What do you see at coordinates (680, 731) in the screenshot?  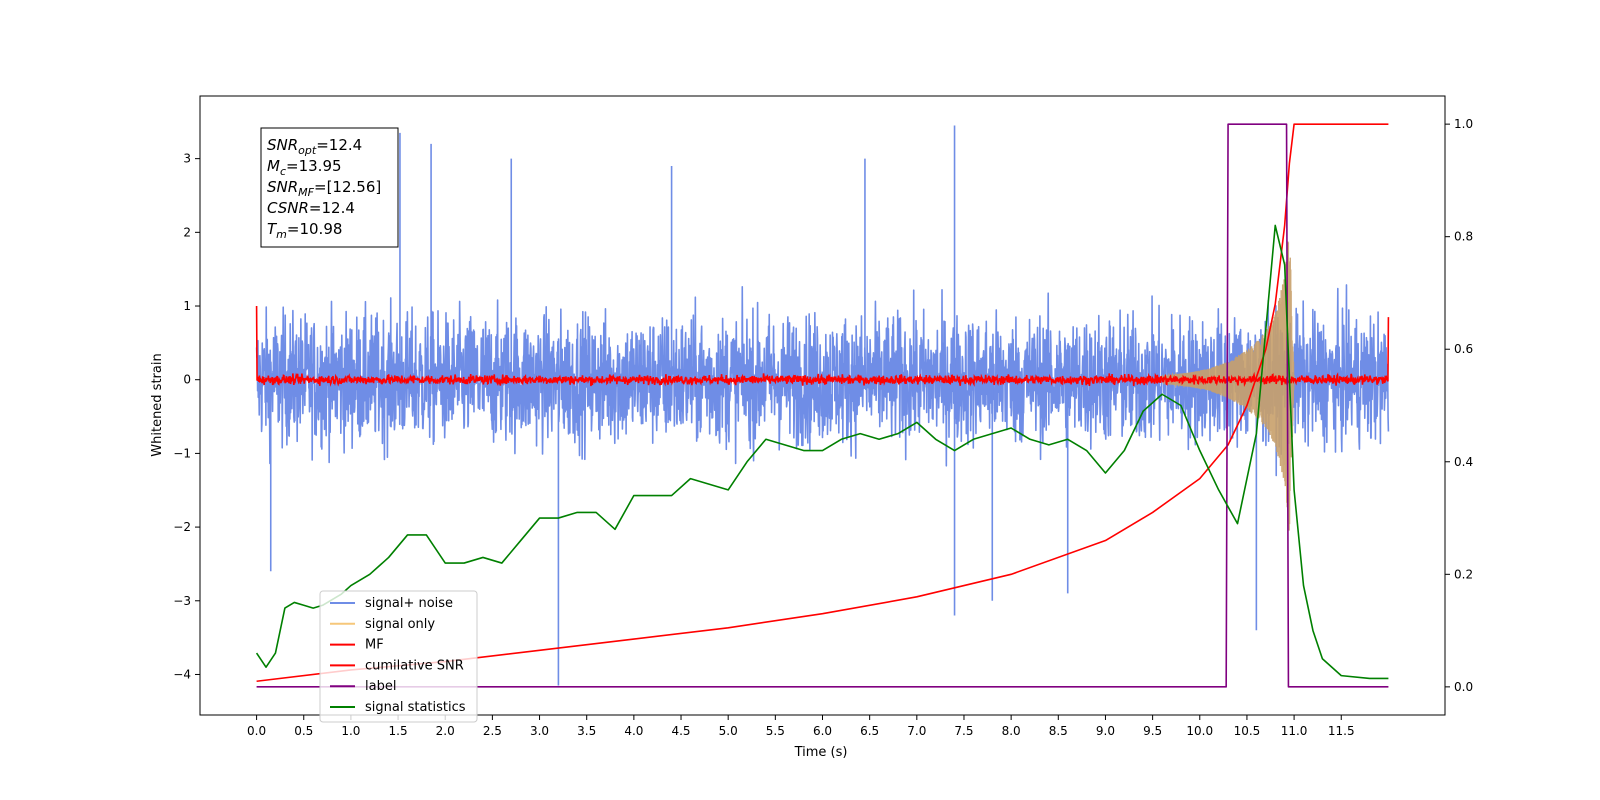 I see `x-tick-label: 4.5` at bounding box center [680, 731].